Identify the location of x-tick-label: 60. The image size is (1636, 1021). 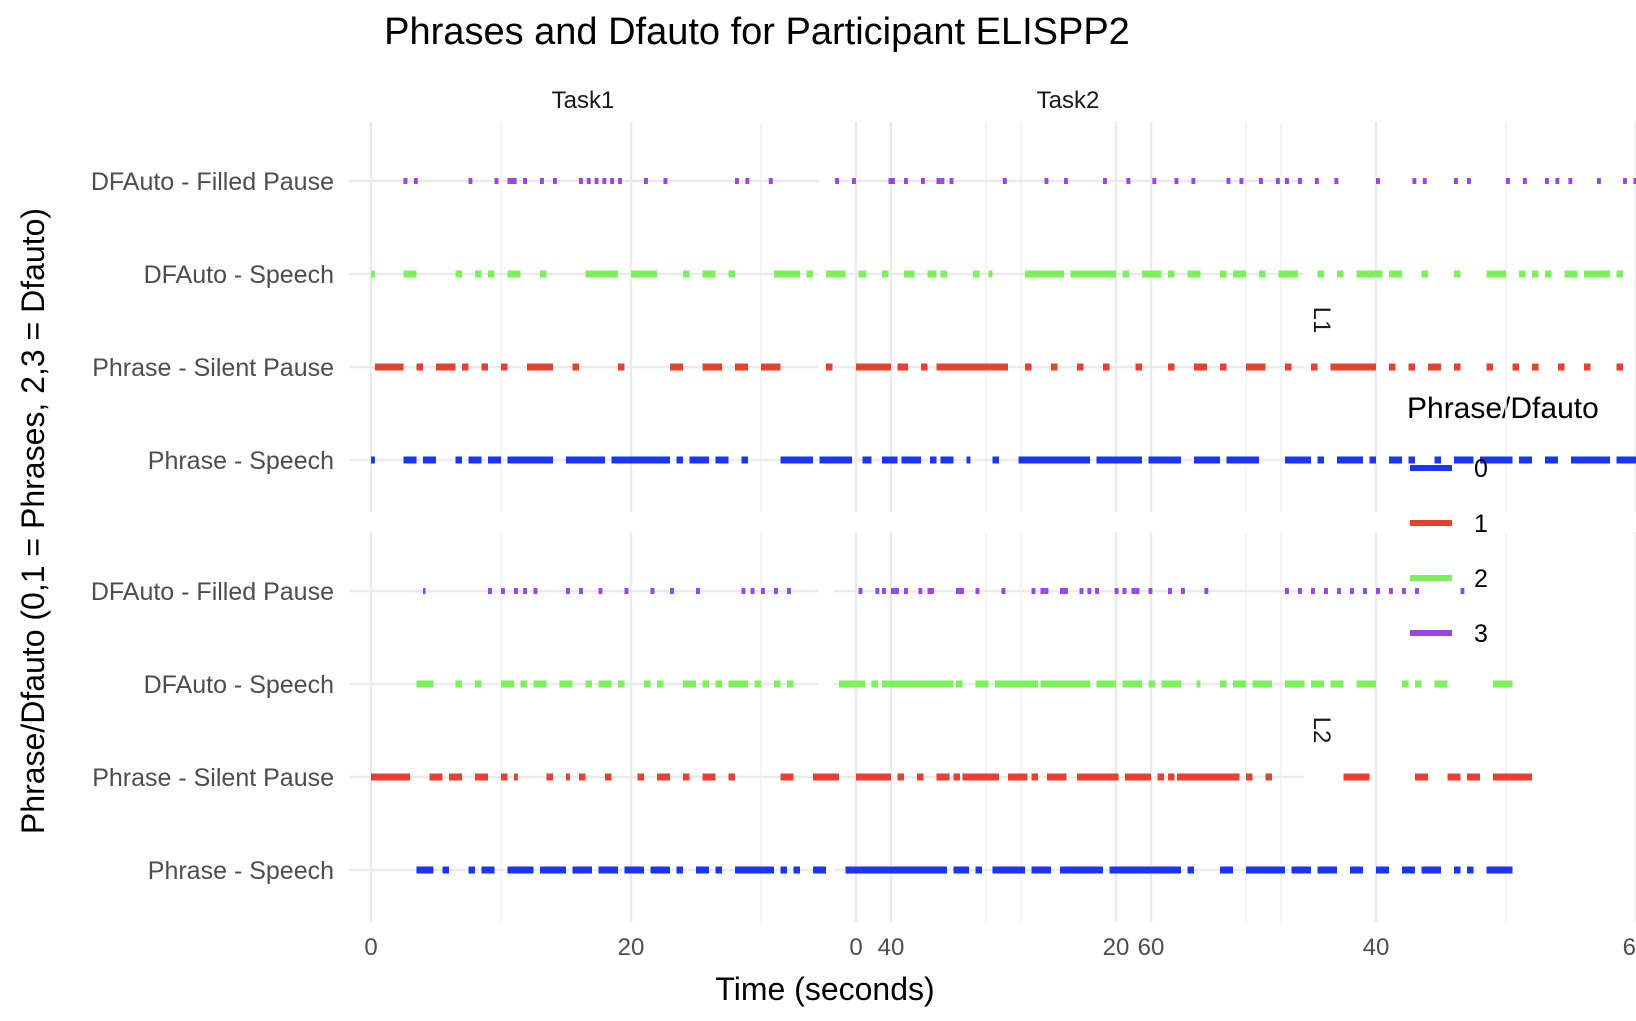
(1151, 947).